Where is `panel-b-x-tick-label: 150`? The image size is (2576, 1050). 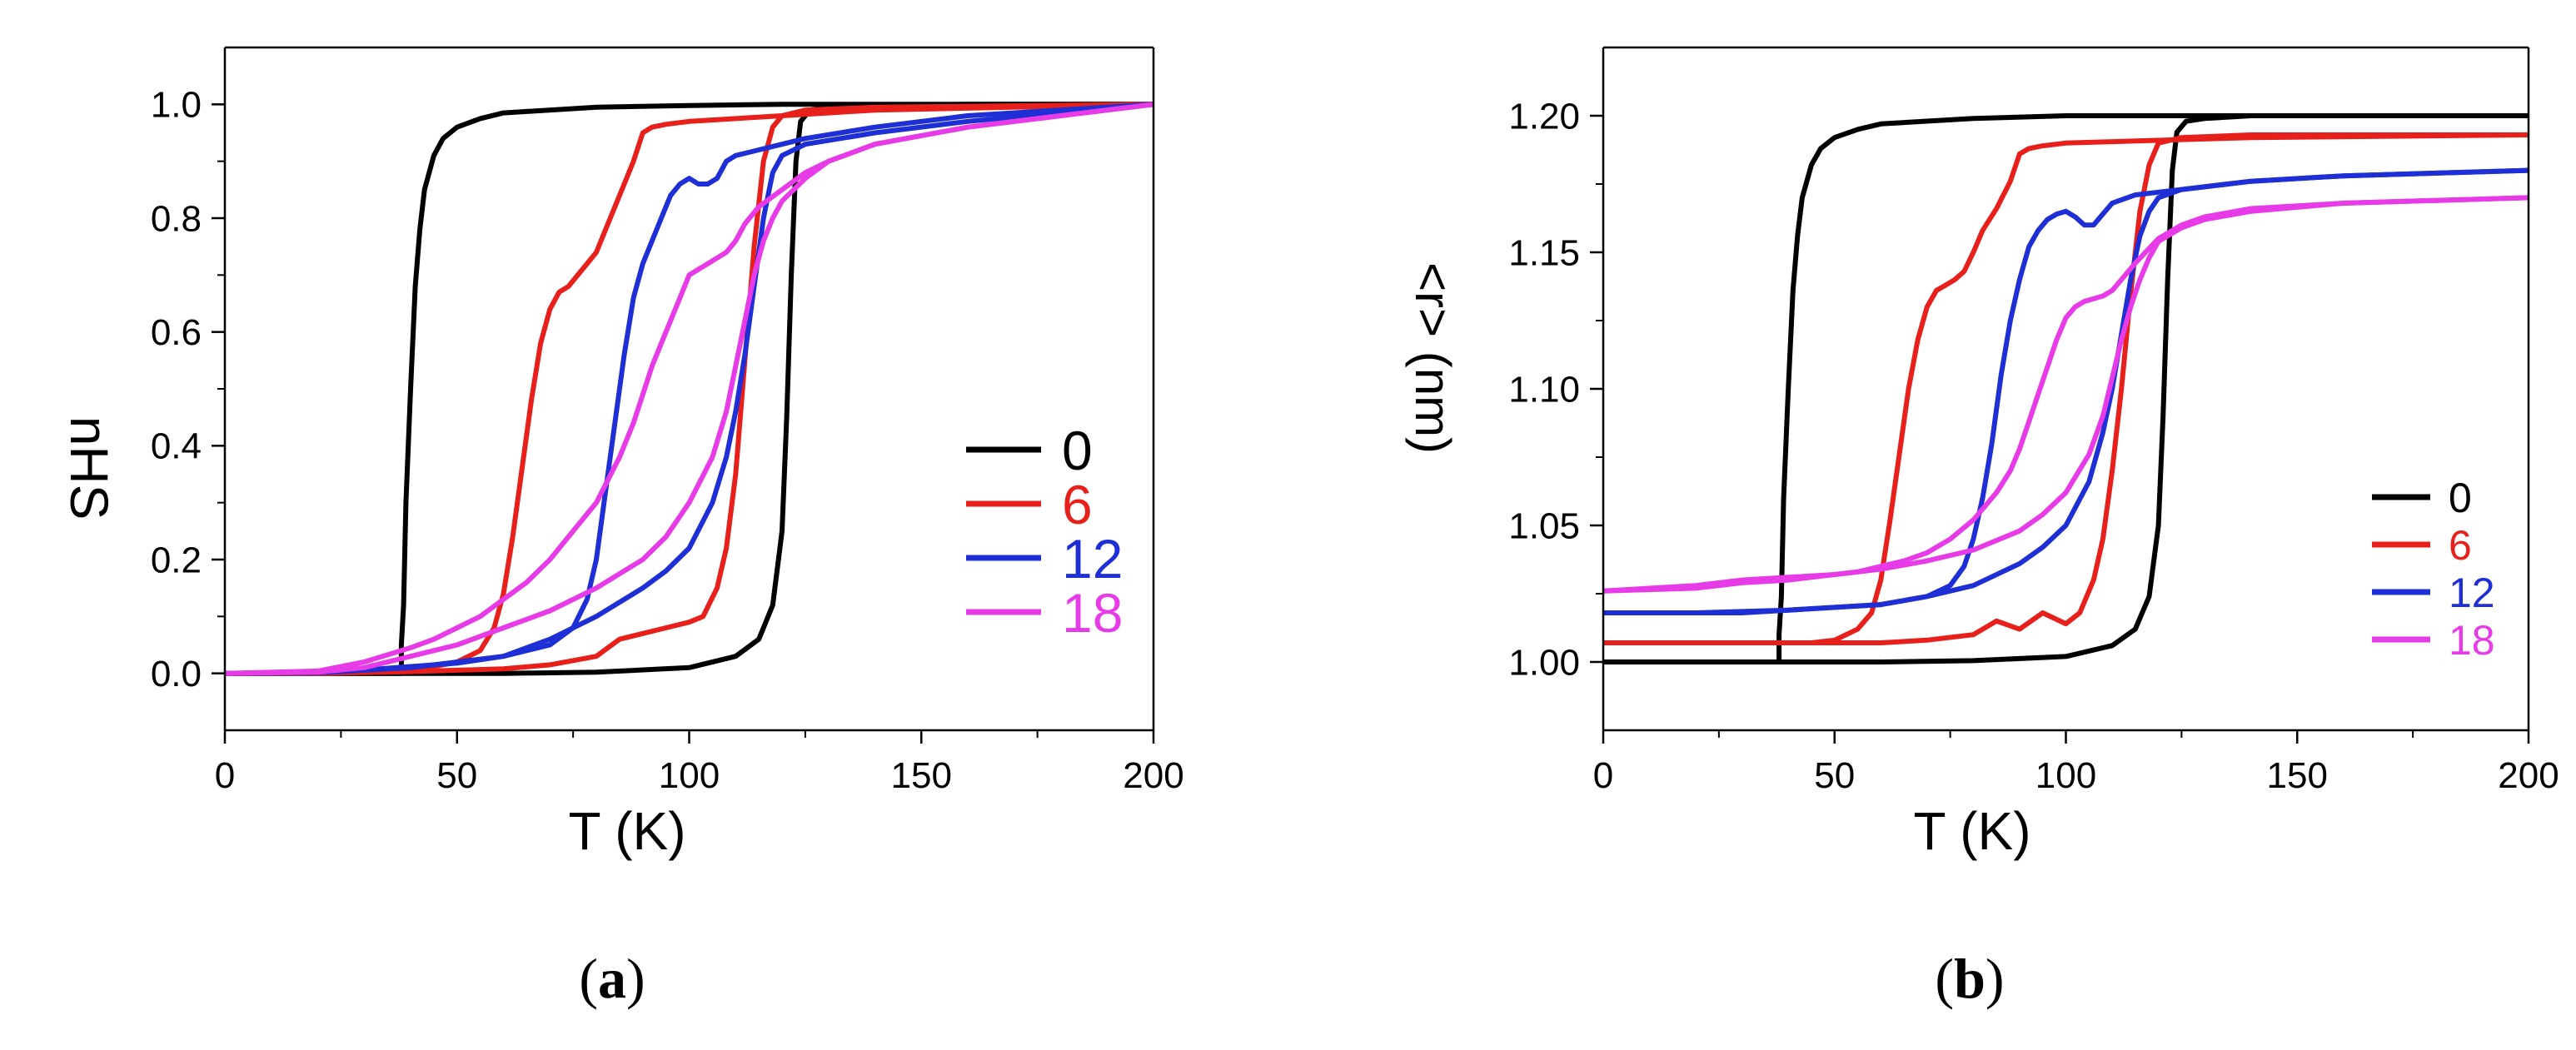 panel-b-x-tick-label: 150 is located at coordinates (2297, 775).